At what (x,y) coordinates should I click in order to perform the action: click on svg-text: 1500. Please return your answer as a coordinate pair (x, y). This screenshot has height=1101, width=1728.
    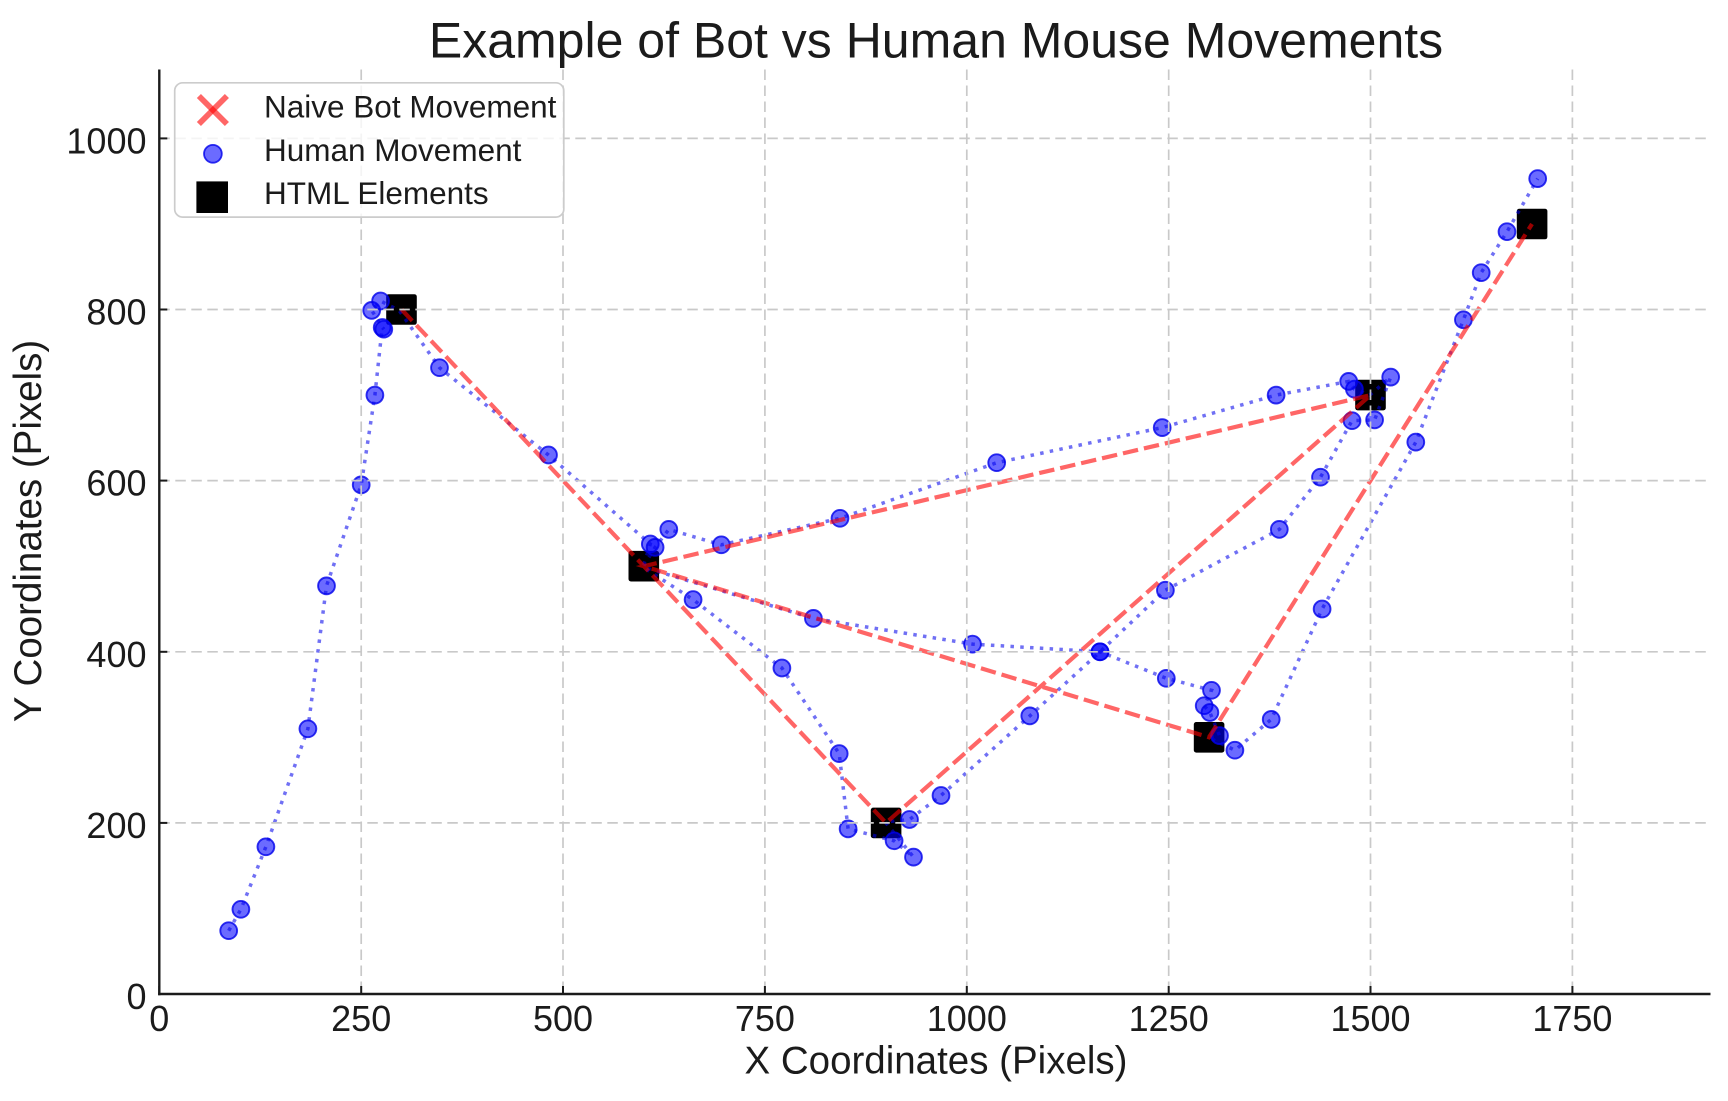
    Looking at the image, I should click on (1370, 1018).